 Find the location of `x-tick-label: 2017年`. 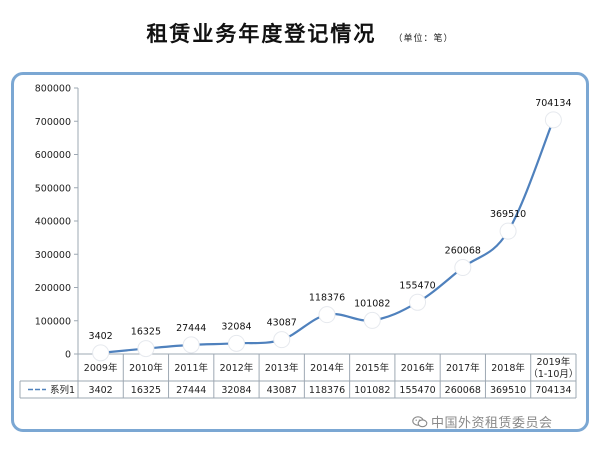

x-tick-label: 2017年 is located at coordinates (463, 368).